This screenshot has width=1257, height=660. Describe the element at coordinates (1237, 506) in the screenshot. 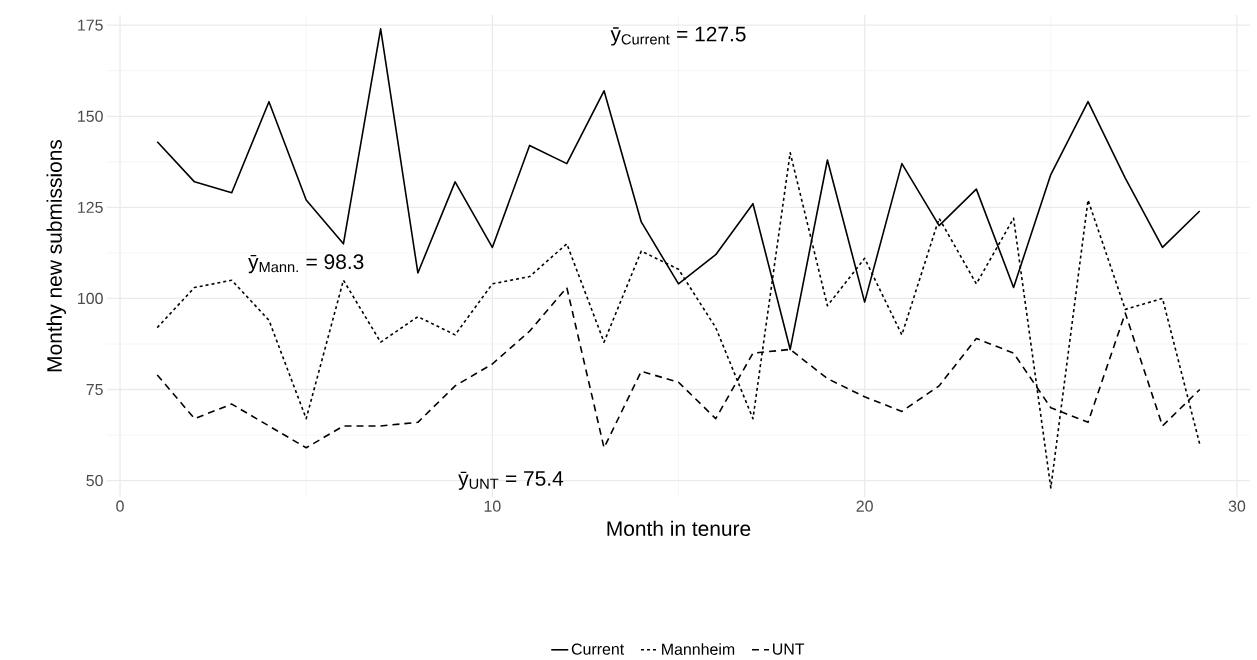

I see `x-tick-label: 30` at that location.